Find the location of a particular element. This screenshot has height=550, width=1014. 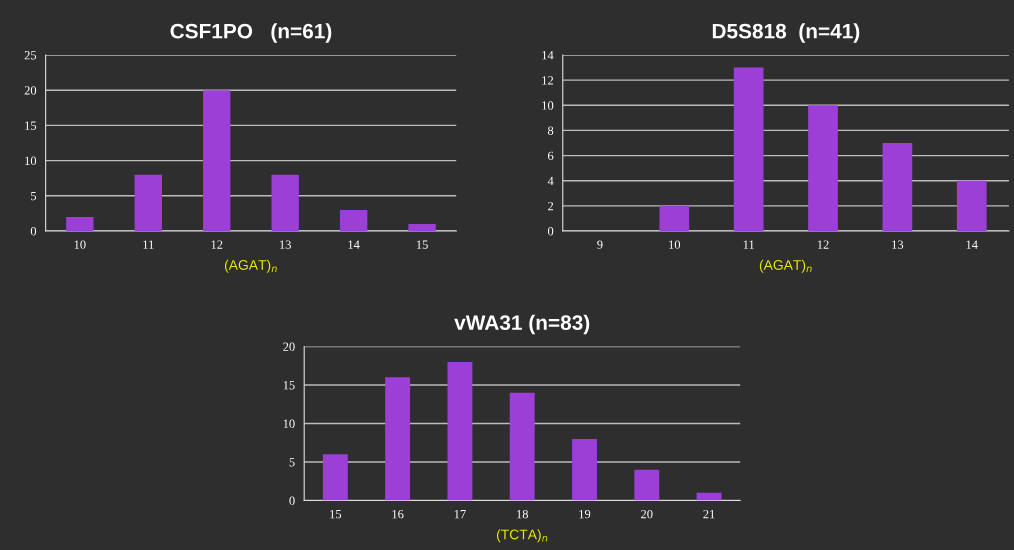

x-tick-label: 20 is located at coordinates (647, 514).